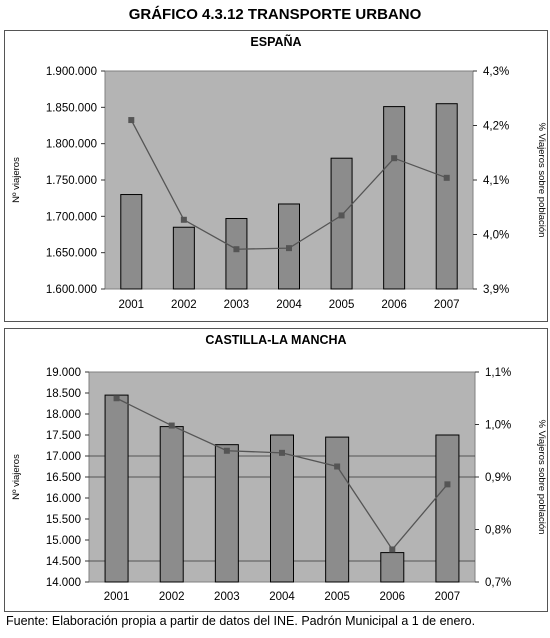 The image size is (550, 638). I want to click on y-tick-label: 15.500, so click(63, 520).